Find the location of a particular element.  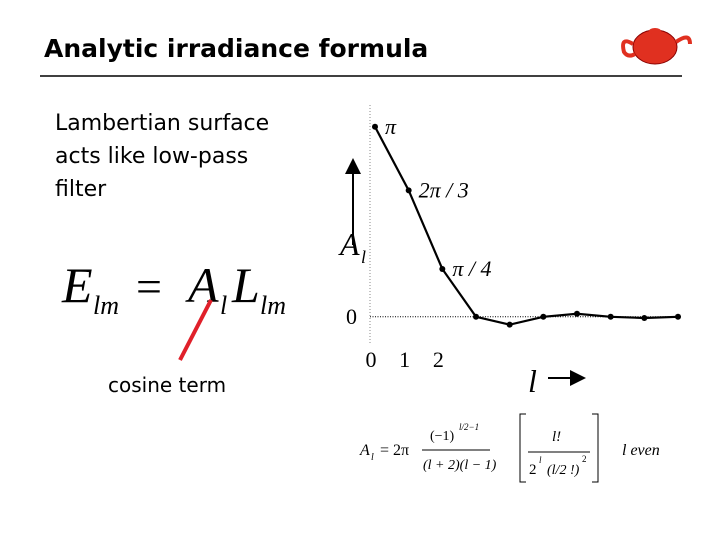

data-label: π is located at coordinates (391, 126).